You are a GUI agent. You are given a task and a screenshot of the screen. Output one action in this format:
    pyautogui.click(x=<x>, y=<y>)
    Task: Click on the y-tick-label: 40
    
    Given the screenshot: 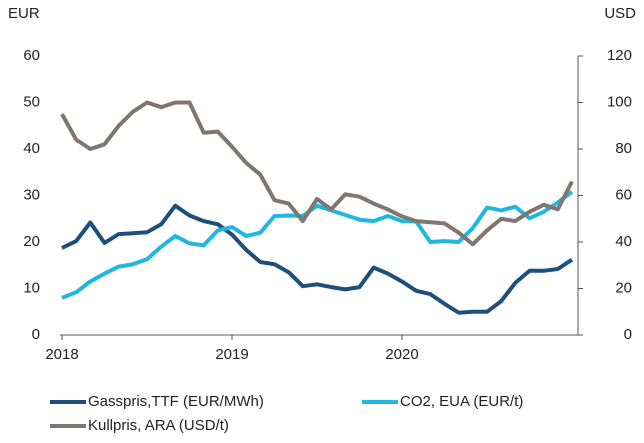 What is the action you would take?
    pyautogui.click(x=31, y=148)
    